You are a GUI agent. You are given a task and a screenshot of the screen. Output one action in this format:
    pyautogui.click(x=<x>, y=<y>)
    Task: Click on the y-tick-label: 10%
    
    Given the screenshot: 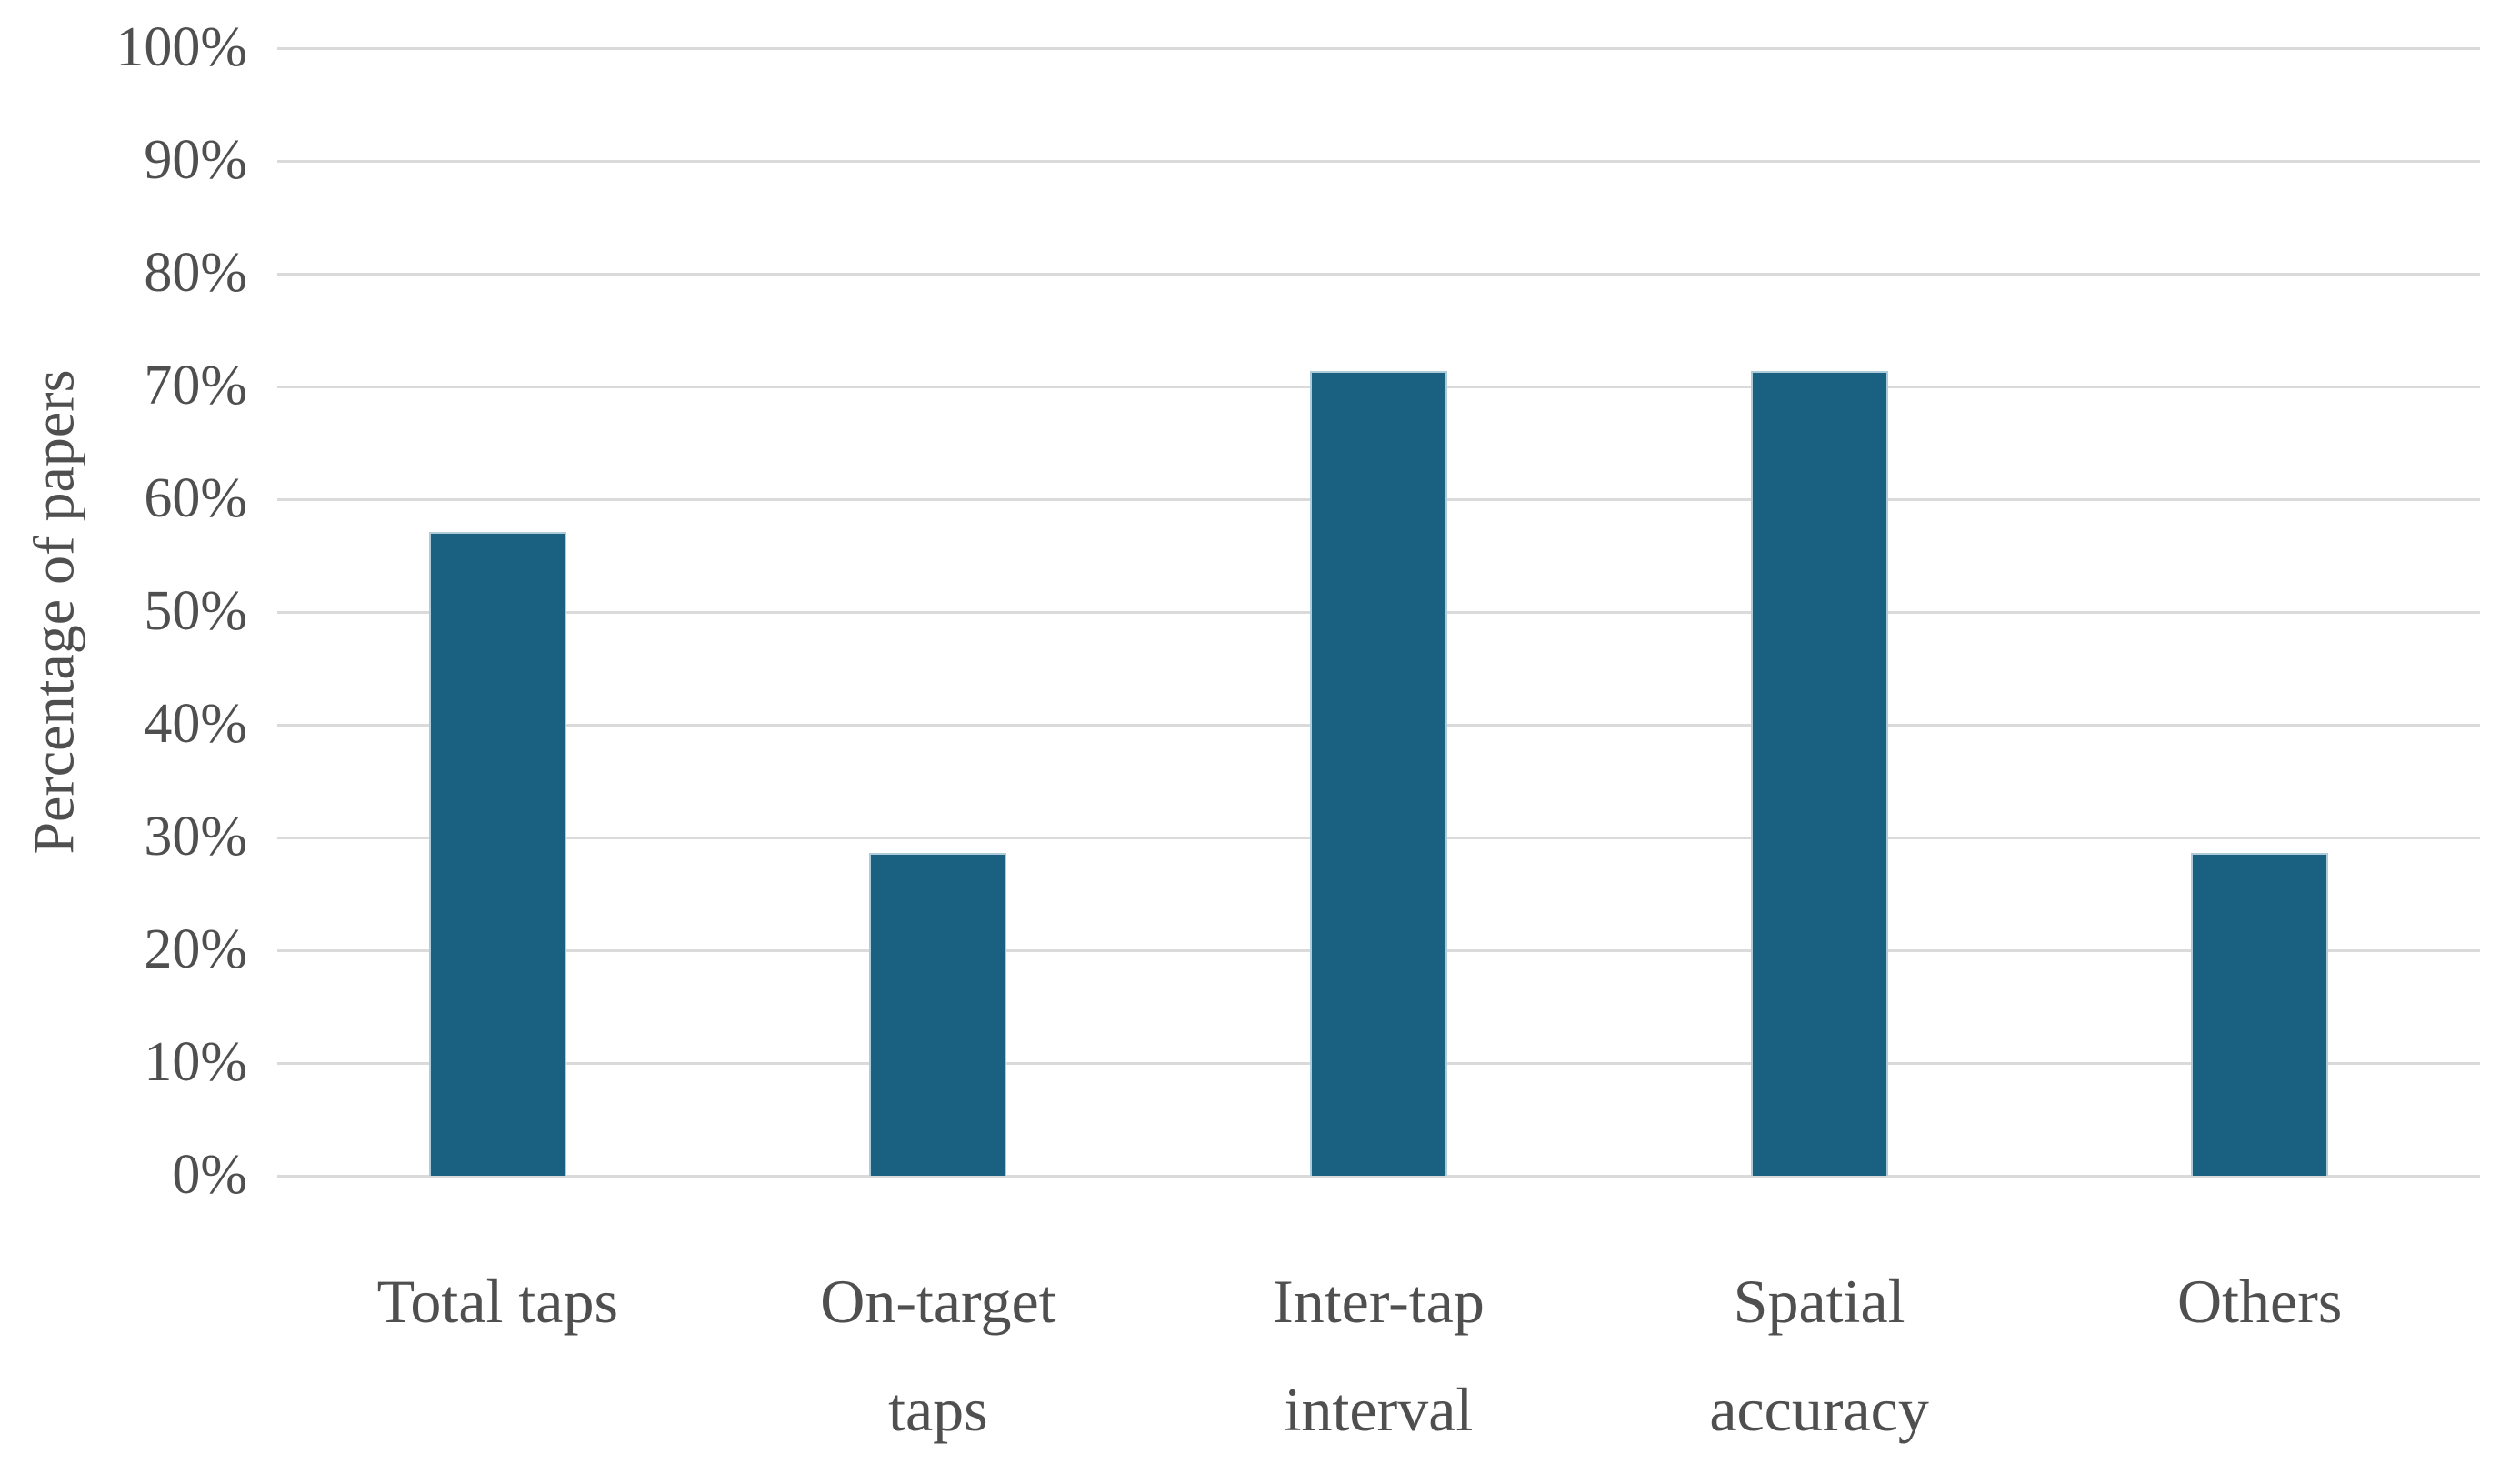 What is the action you would take?
    pyautogui.click(x=195, y=1061)
    